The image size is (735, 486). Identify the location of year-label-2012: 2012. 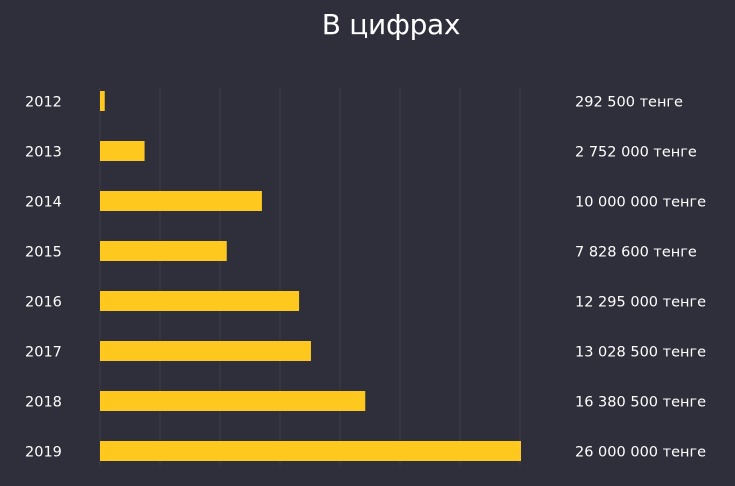
(43, 103).